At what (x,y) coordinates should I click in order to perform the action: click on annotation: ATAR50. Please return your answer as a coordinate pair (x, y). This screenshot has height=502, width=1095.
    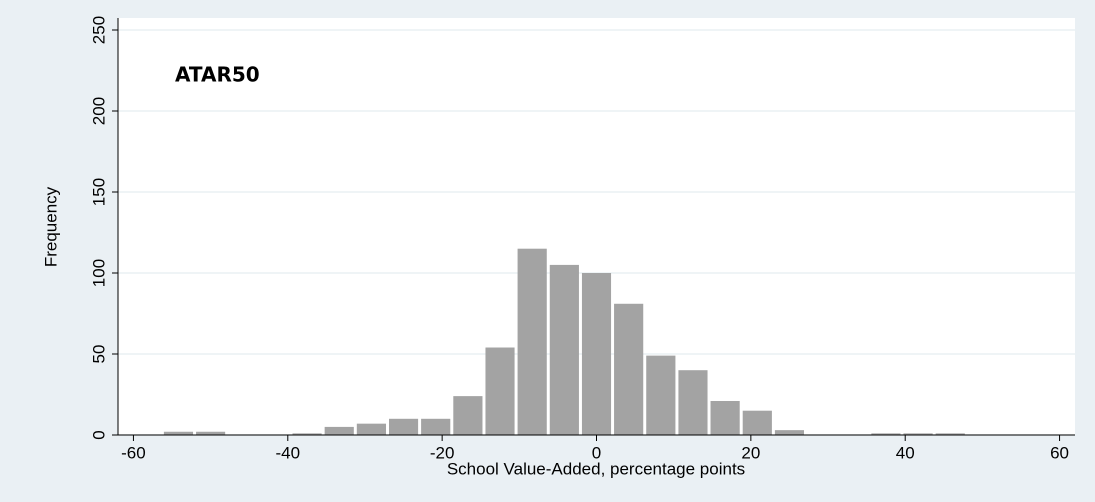
    Looking at the image, I should click on (217, 75).